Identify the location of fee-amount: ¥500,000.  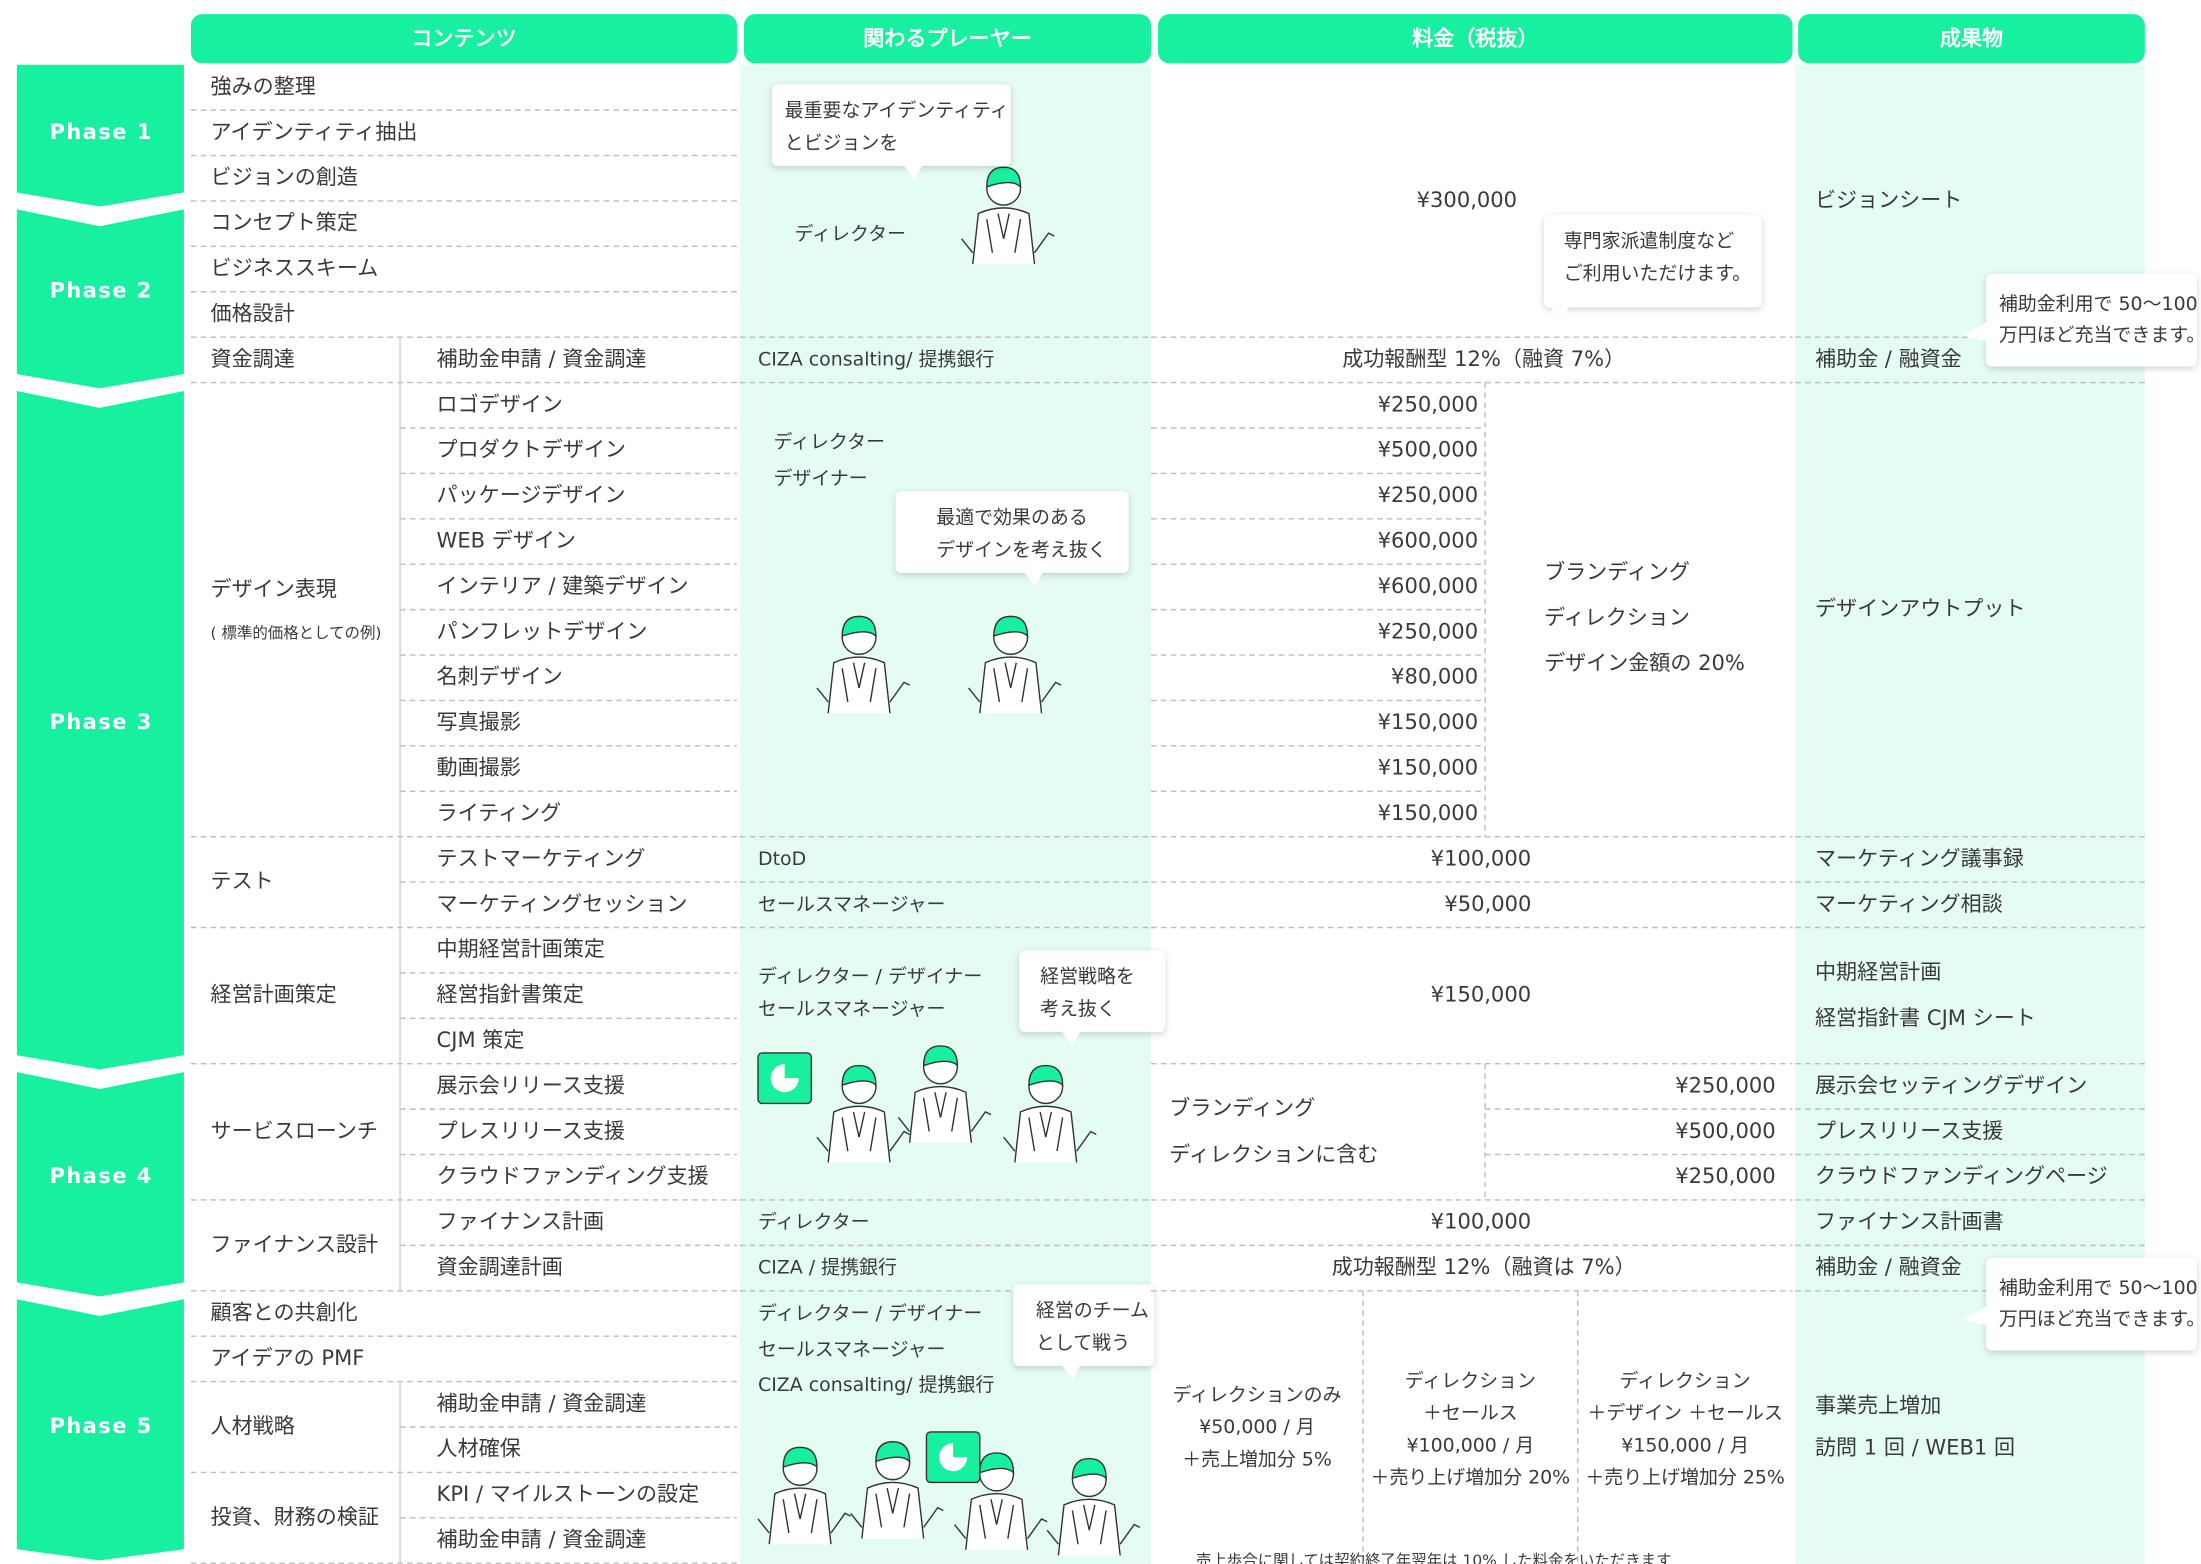
(1428, 449).